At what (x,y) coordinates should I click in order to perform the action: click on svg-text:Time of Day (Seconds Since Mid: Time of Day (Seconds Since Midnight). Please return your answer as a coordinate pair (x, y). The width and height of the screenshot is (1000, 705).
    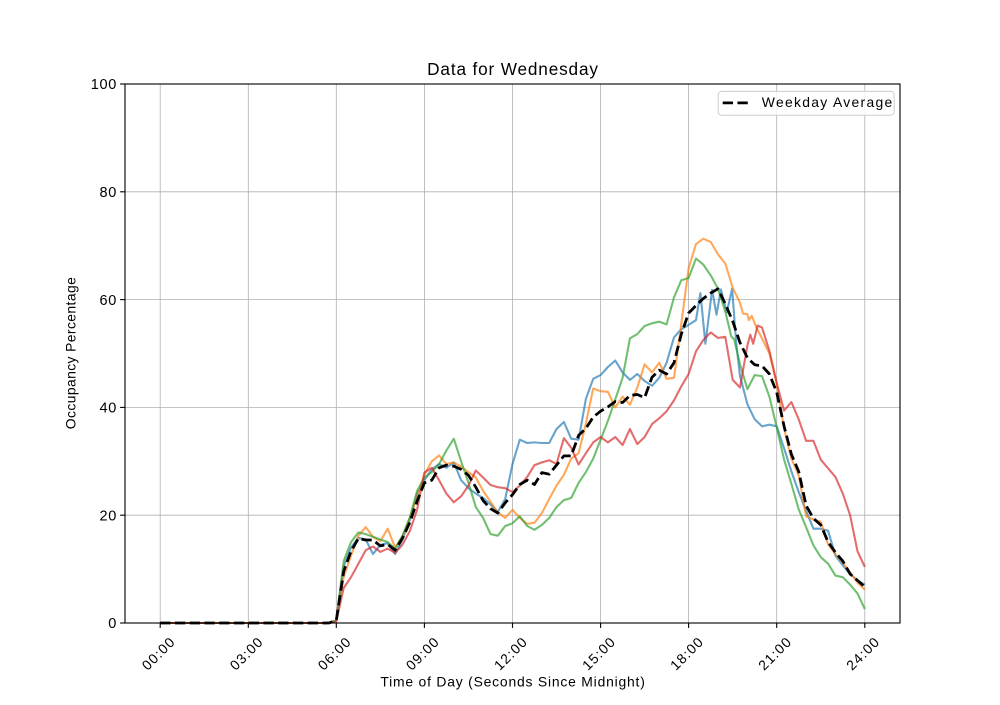
    Looking at the image, I should click on (512, 681).